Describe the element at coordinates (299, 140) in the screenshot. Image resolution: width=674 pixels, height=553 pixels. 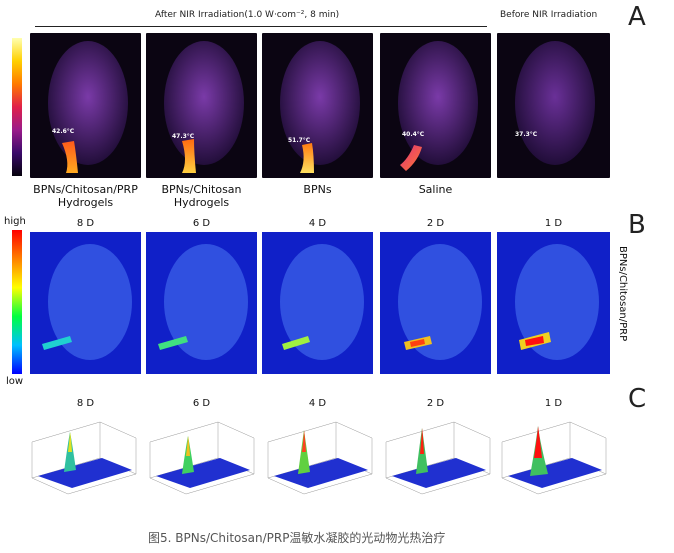
I see `temperature-readout: 51.7°C` at that location.